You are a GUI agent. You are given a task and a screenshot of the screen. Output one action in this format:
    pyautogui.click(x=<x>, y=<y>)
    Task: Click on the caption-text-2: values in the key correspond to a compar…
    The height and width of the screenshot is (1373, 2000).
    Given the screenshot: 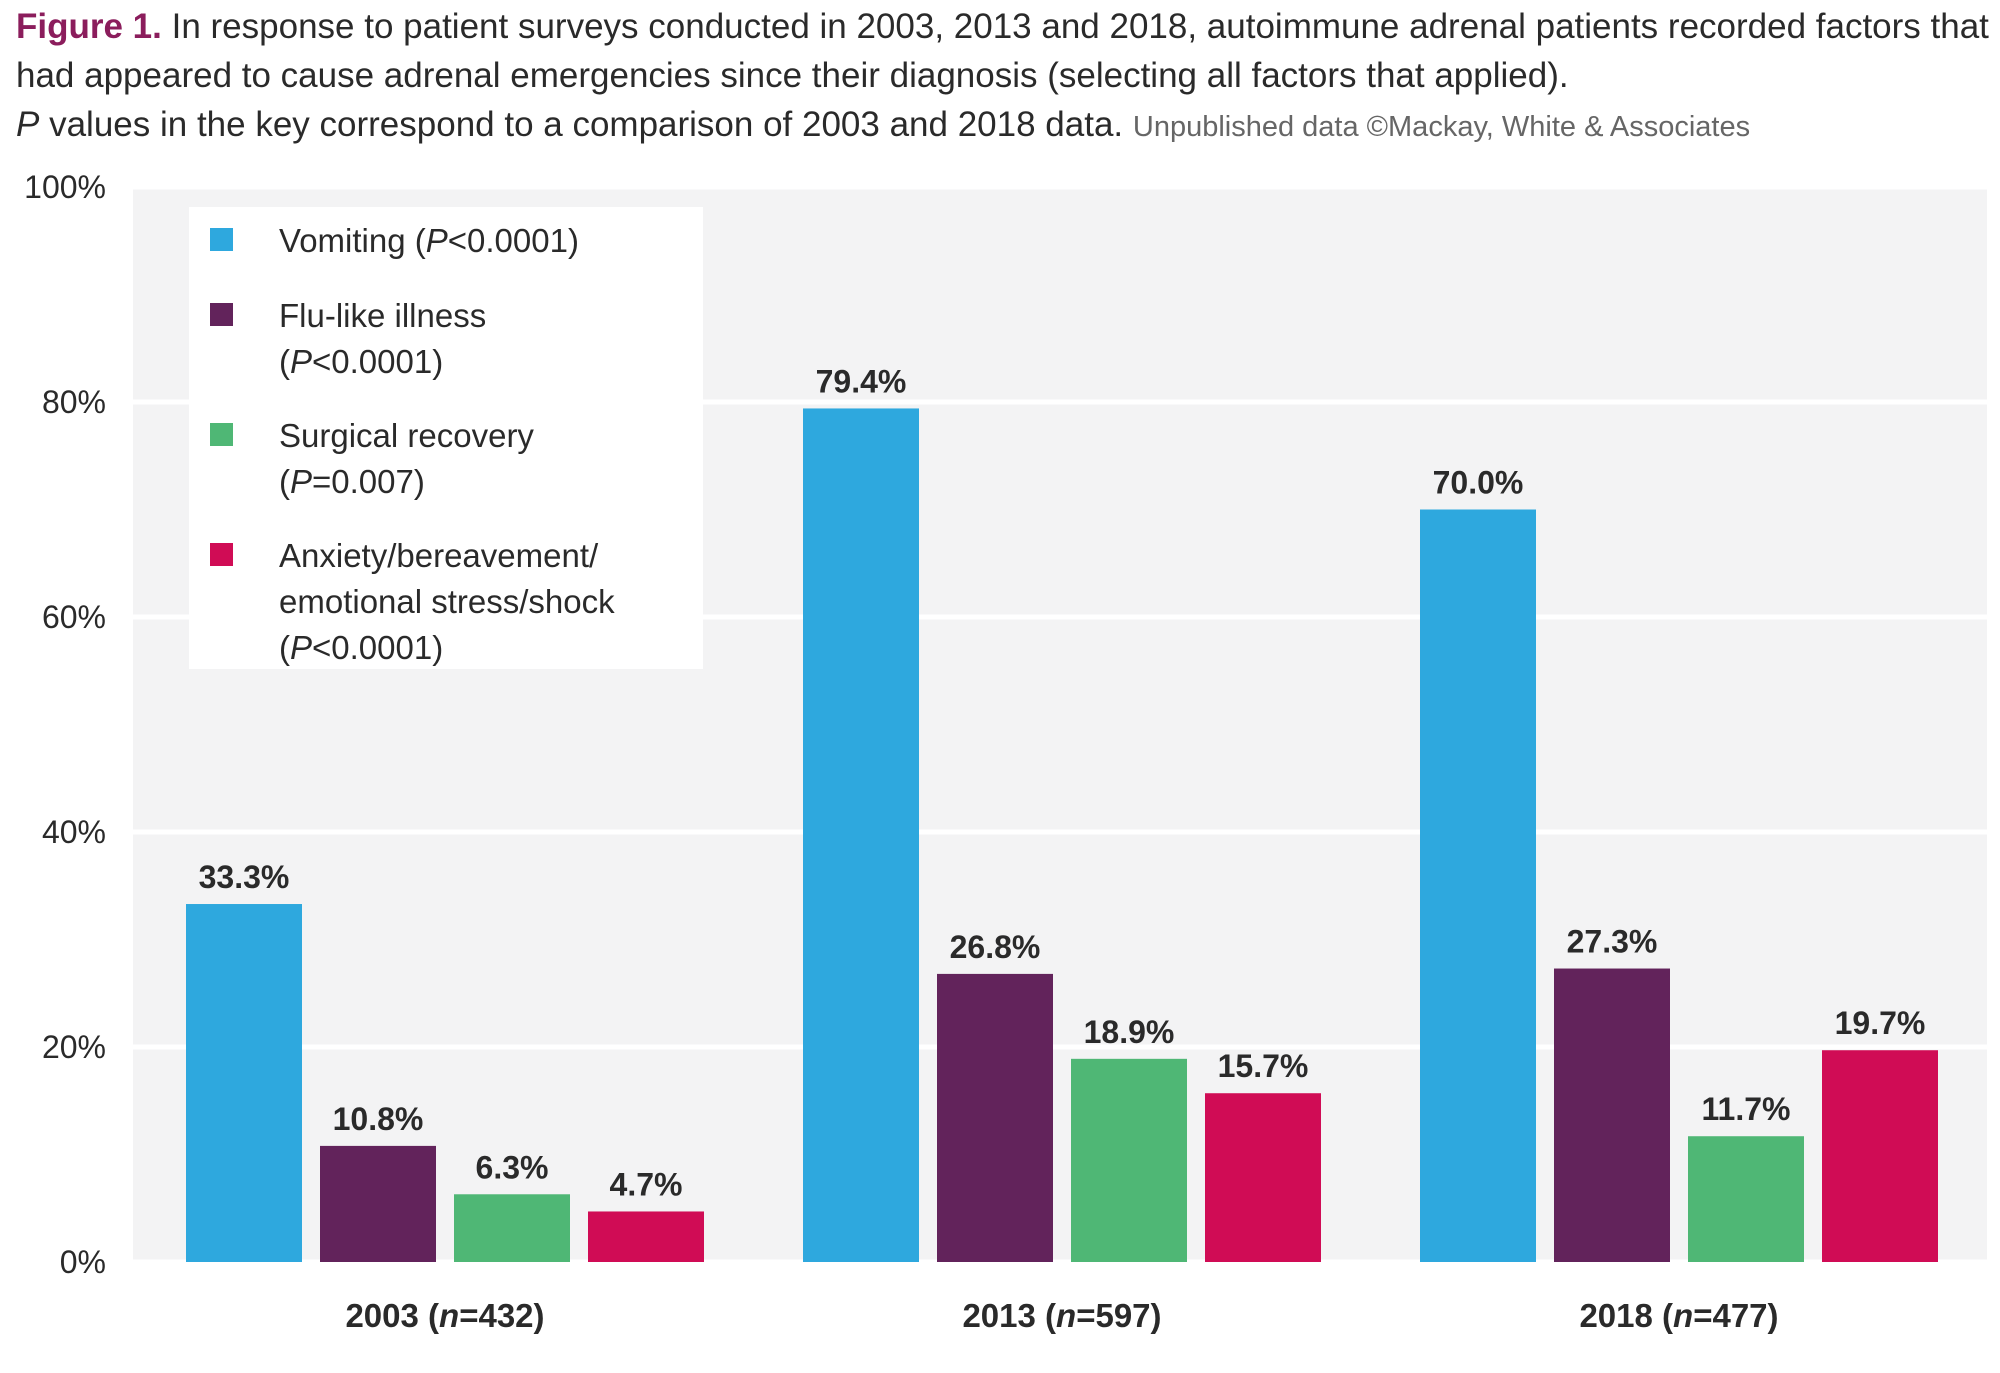 What is the action you would take?
    pyautogui.click(x=586, y=124)
    